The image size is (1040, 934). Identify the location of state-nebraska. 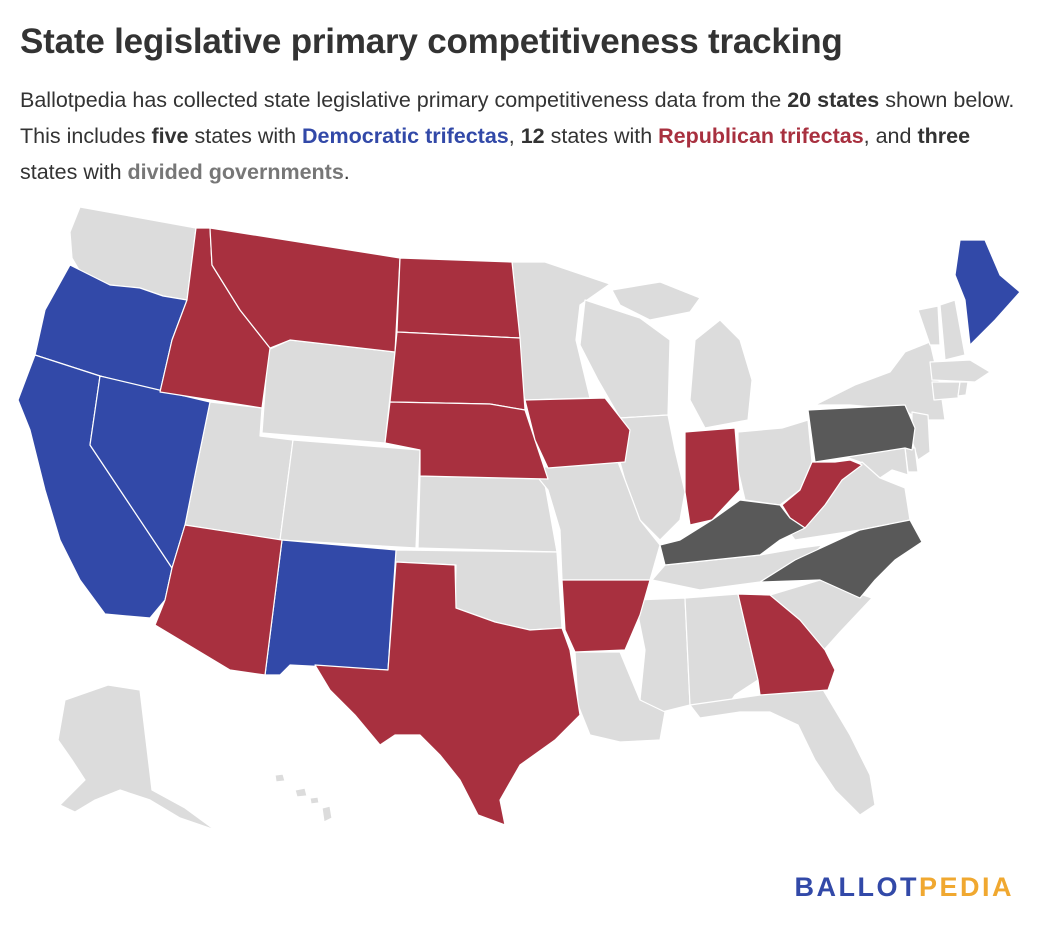
(466, 440).